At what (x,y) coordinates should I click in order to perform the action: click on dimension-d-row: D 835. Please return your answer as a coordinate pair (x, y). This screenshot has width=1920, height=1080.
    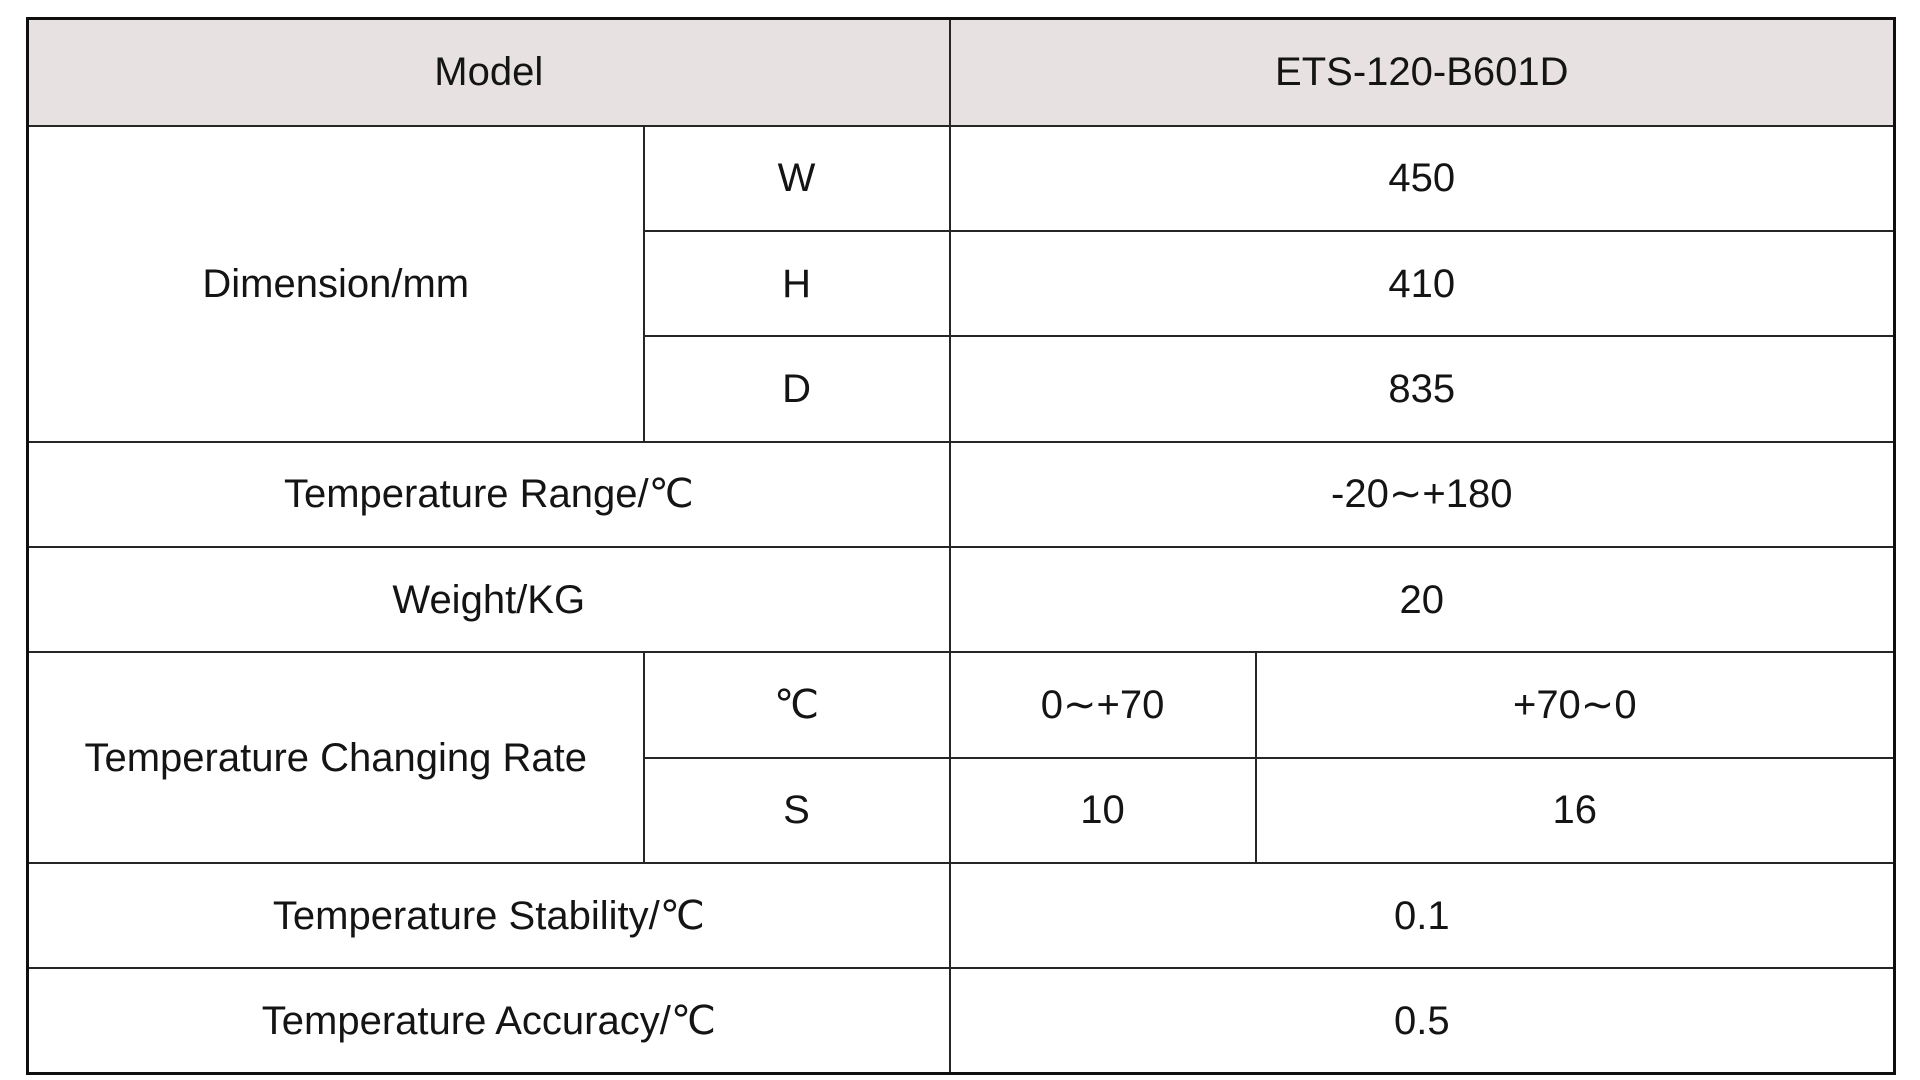
    Looking at the image, I should click on (962, 389).